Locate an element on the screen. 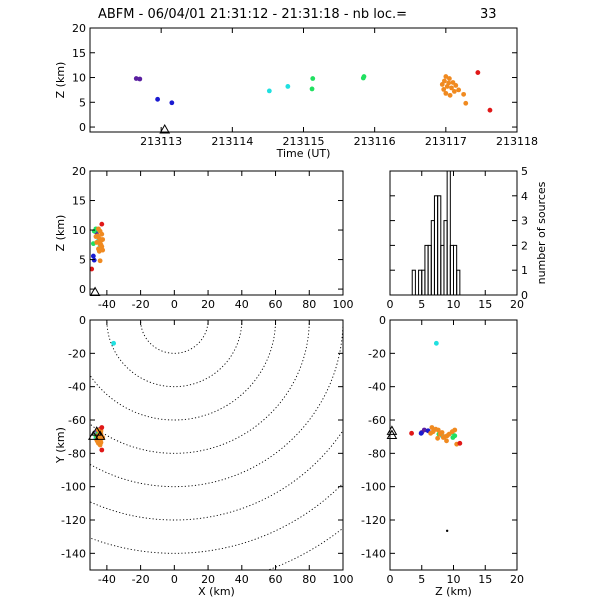  x-tick-label: 213117 is located at coordinates (446, 141).